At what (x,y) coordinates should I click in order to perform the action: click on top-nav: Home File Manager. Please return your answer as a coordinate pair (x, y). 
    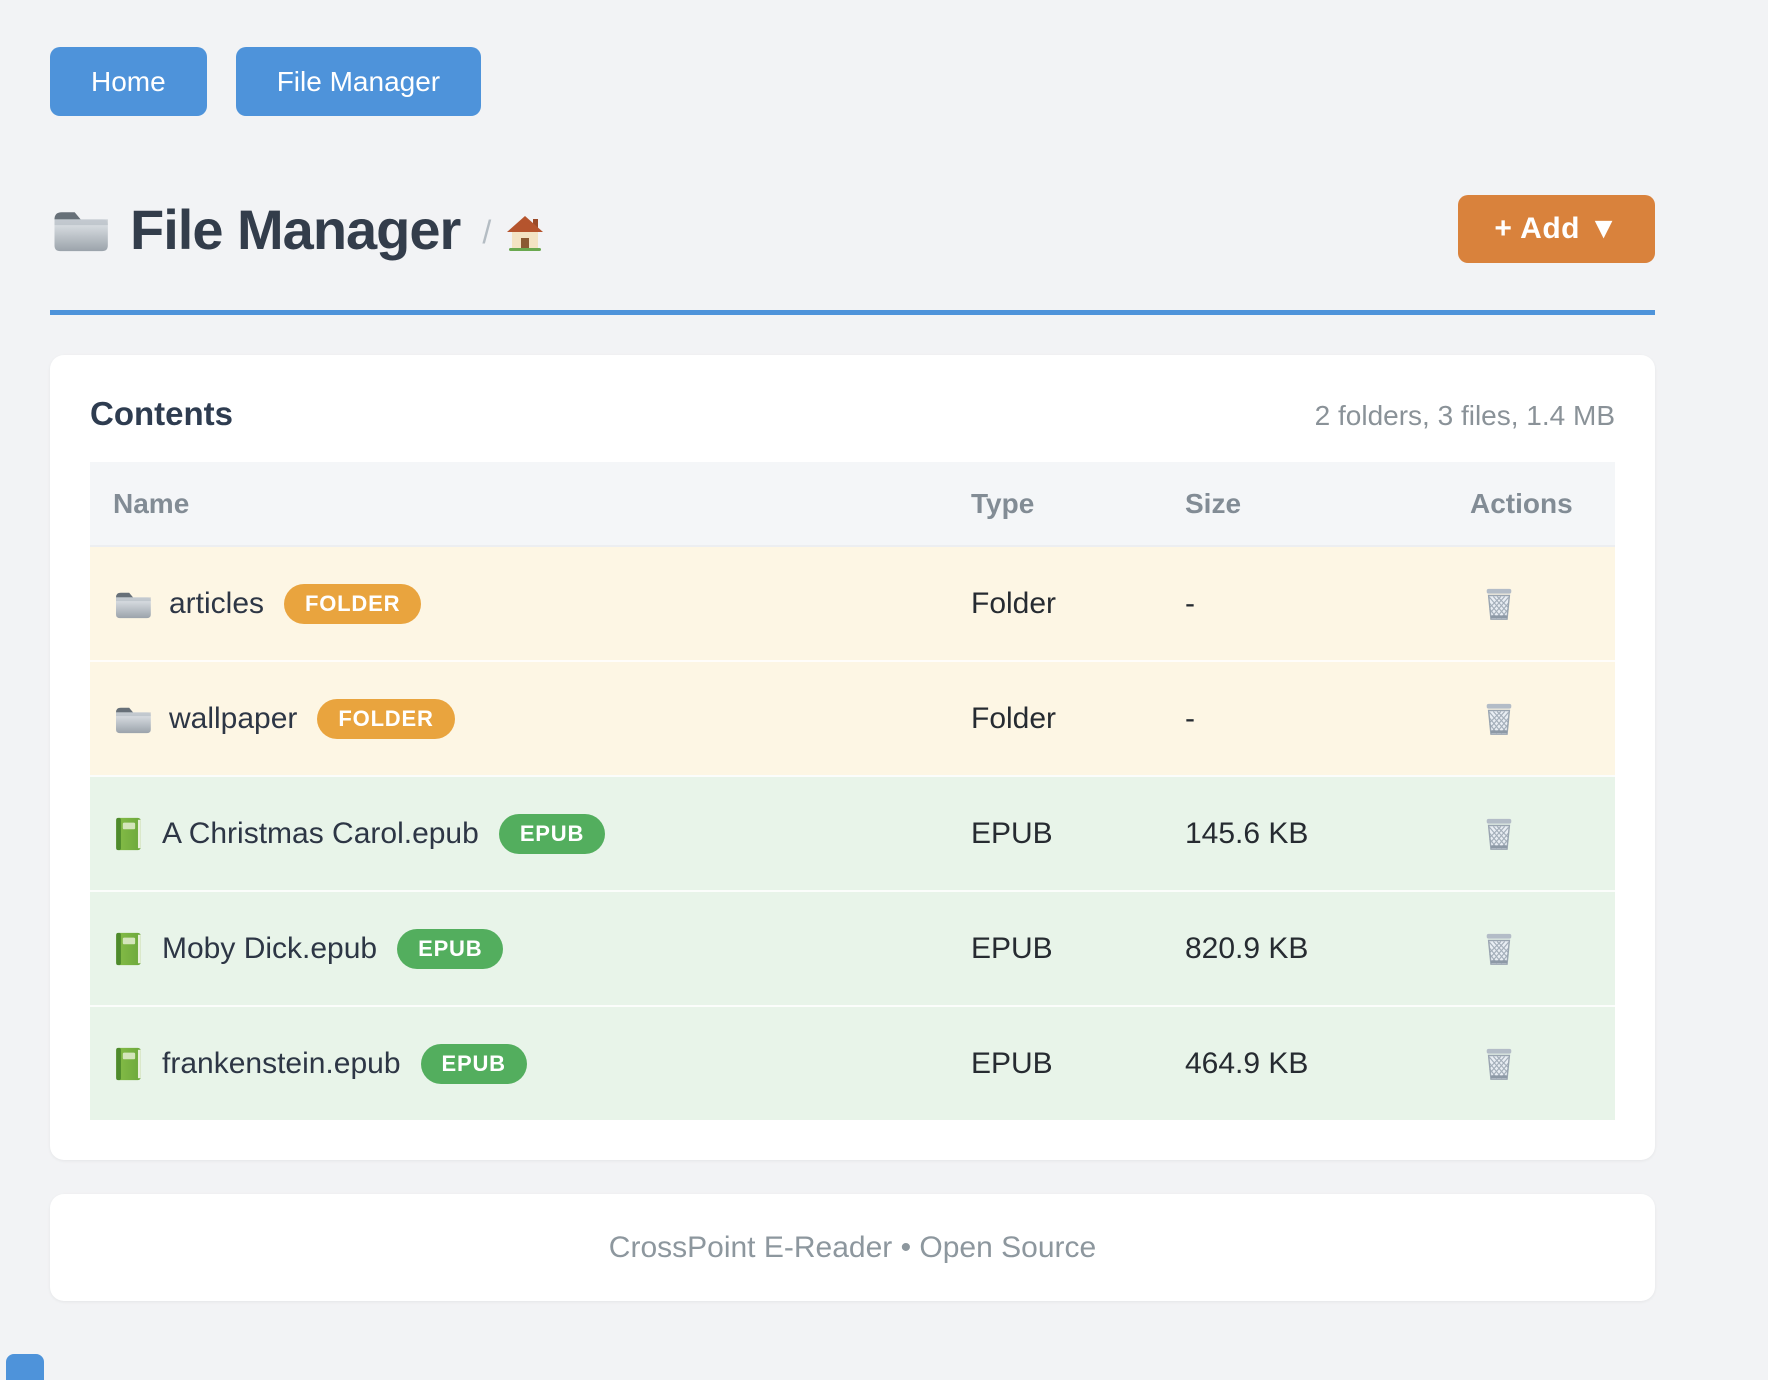
    Looking at the image, I should click on (852, 81).